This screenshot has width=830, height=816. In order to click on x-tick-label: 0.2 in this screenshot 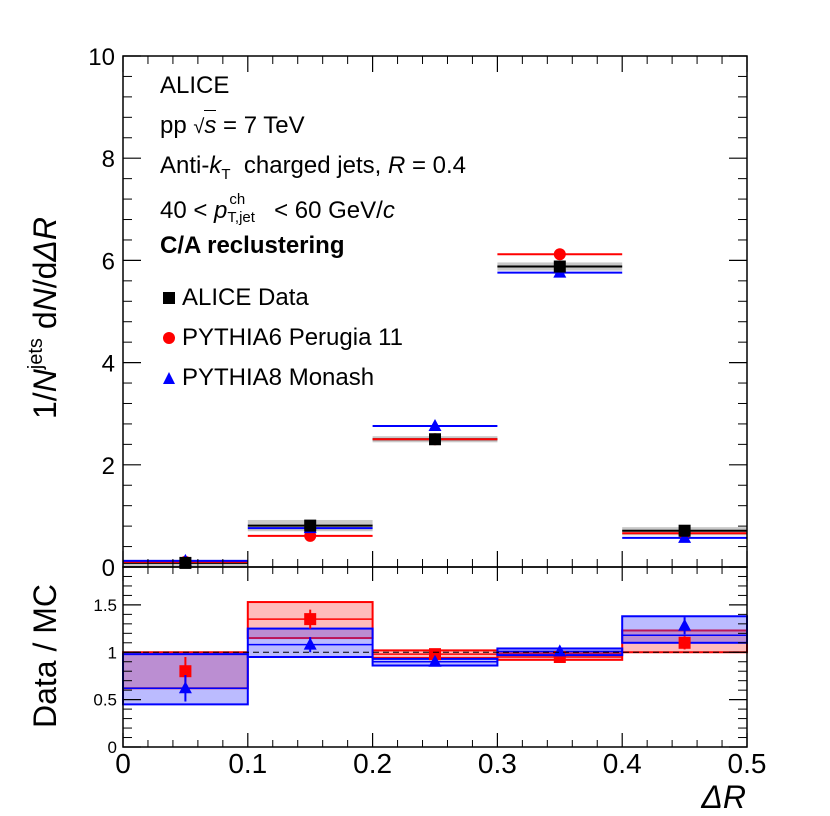, I will do `click(372, 763)`.